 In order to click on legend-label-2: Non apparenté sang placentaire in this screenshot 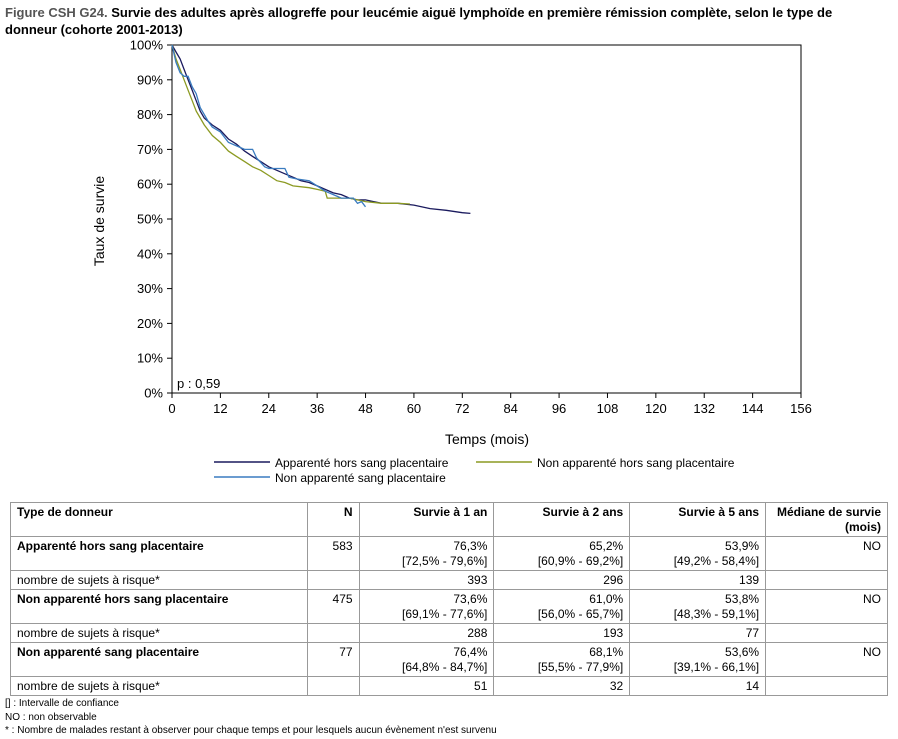, I will do `click(360, 478)`.